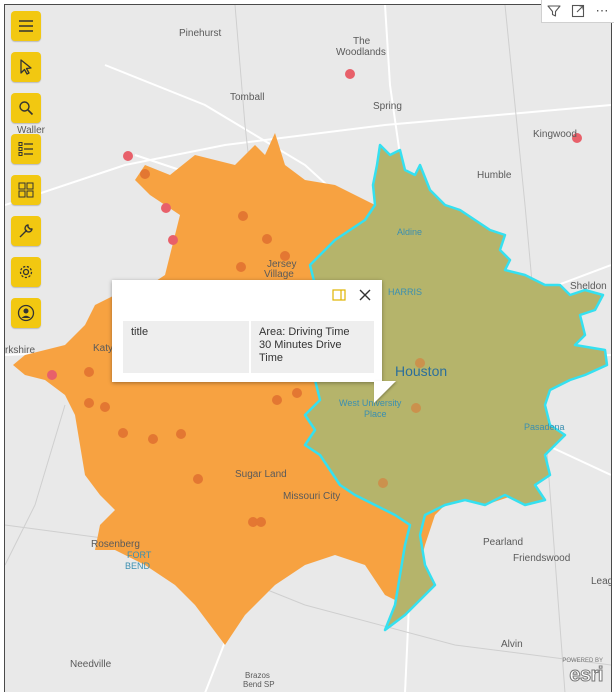  What do you see at coordinates (582, 661) in the screenshot?
I see `powered-by-text: POWERED BY` at bounding box center [582, 661].